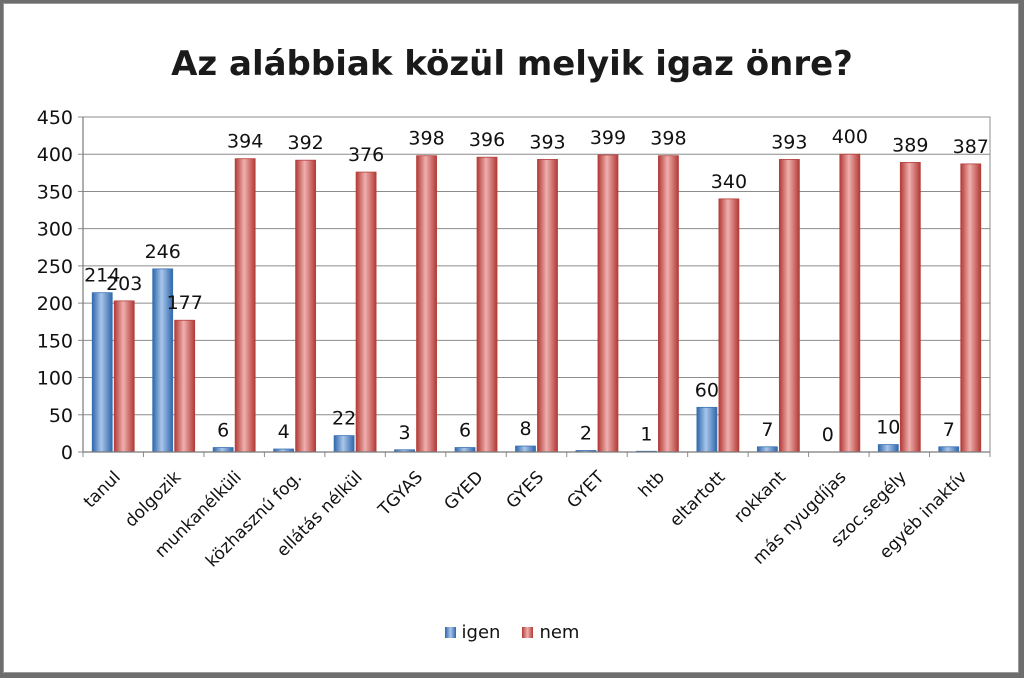 The width and height of the screenshot is (1024, 678). I want to click on y-tick-label: 0, so click(67, 453).